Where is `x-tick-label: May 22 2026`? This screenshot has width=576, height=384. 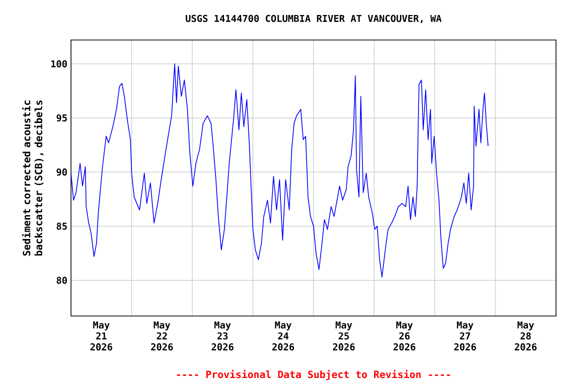 x-tick-label: May 22 2026 is located at coordinates (162, 336).